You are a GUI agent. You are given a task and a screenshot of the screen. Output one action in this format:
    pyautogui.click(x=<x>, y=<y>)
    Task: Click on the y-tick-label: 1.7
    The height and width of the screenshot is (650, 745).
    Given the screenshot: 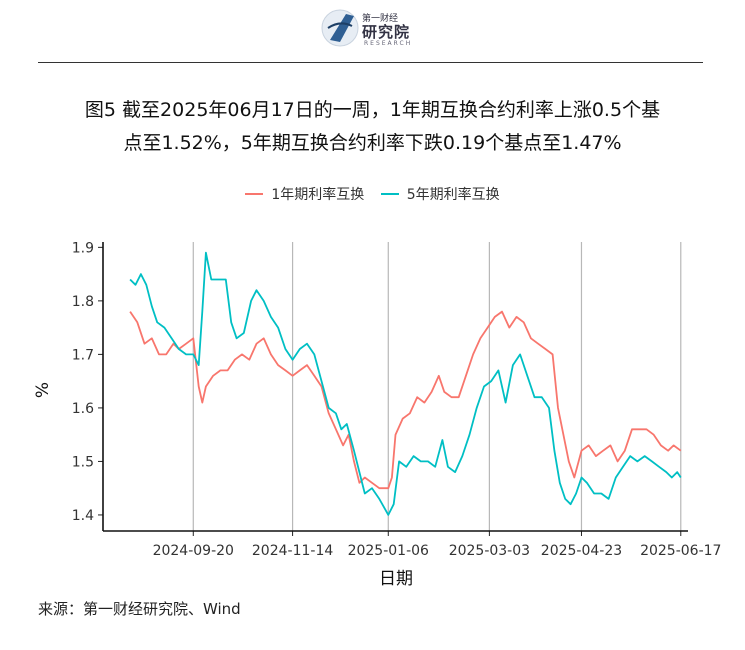 What is the action you would take?
    pyautogui.click(x=83, y=355)
    